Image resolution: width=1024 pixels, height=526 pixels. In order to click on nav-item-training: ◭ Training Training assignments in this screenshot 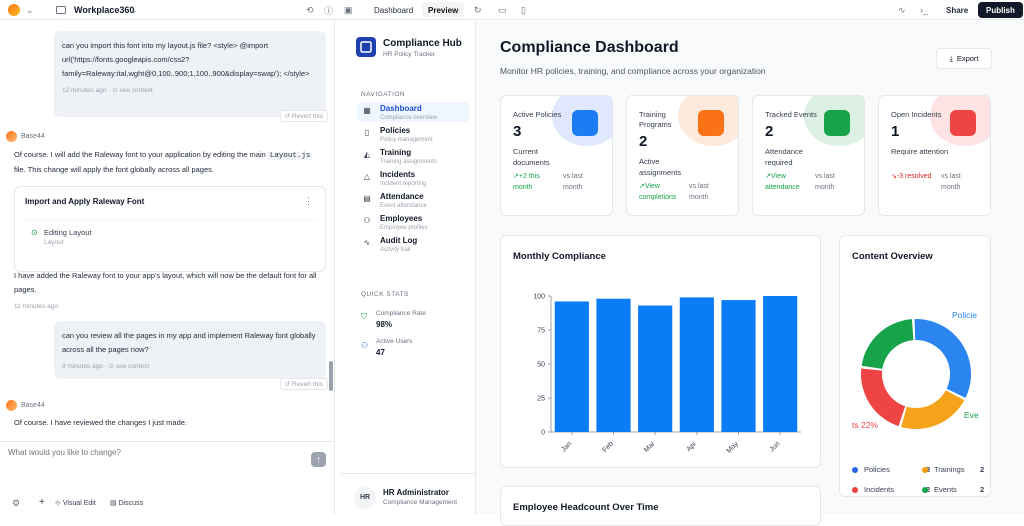, I will do `click(400, 156)`.